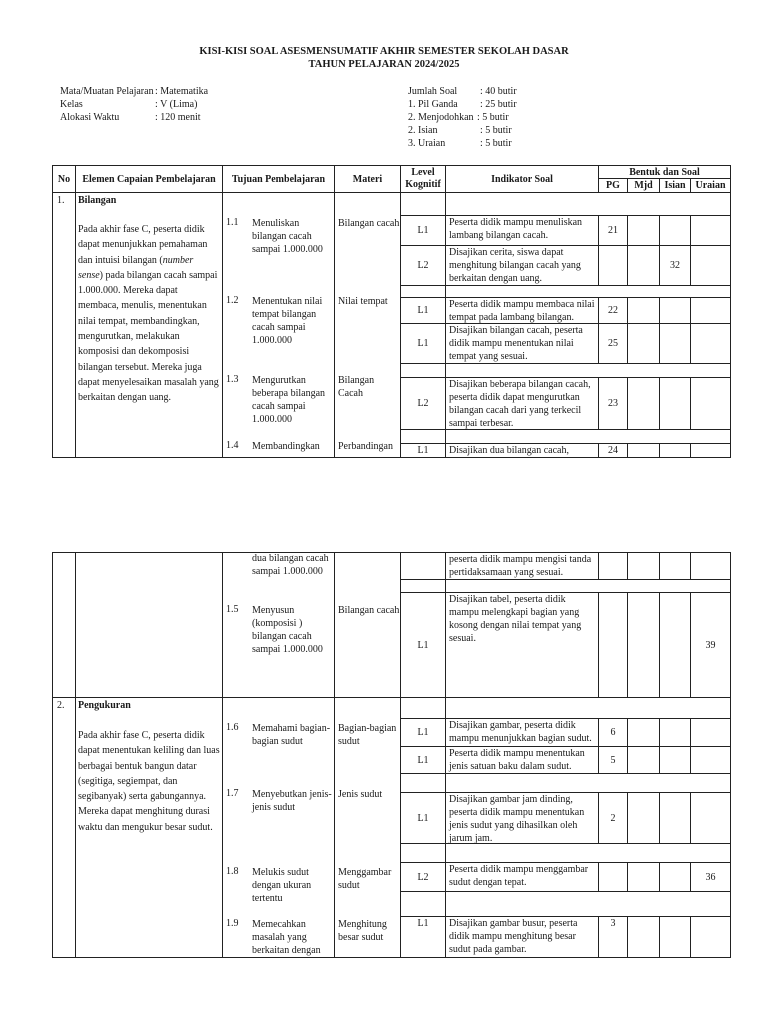 The width and height of the screenshot is (768, 1024). I want to click on tujuan-text: Menyebutkan jenis-jenis sudut, so click(292, 801).